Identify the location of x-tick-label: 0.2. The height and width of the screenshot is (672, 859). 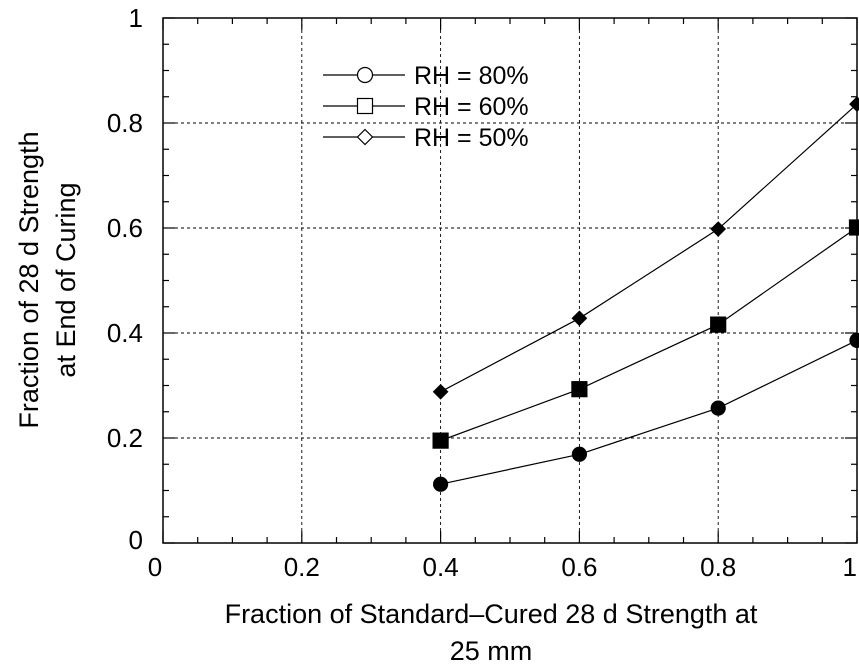
(302, 567).